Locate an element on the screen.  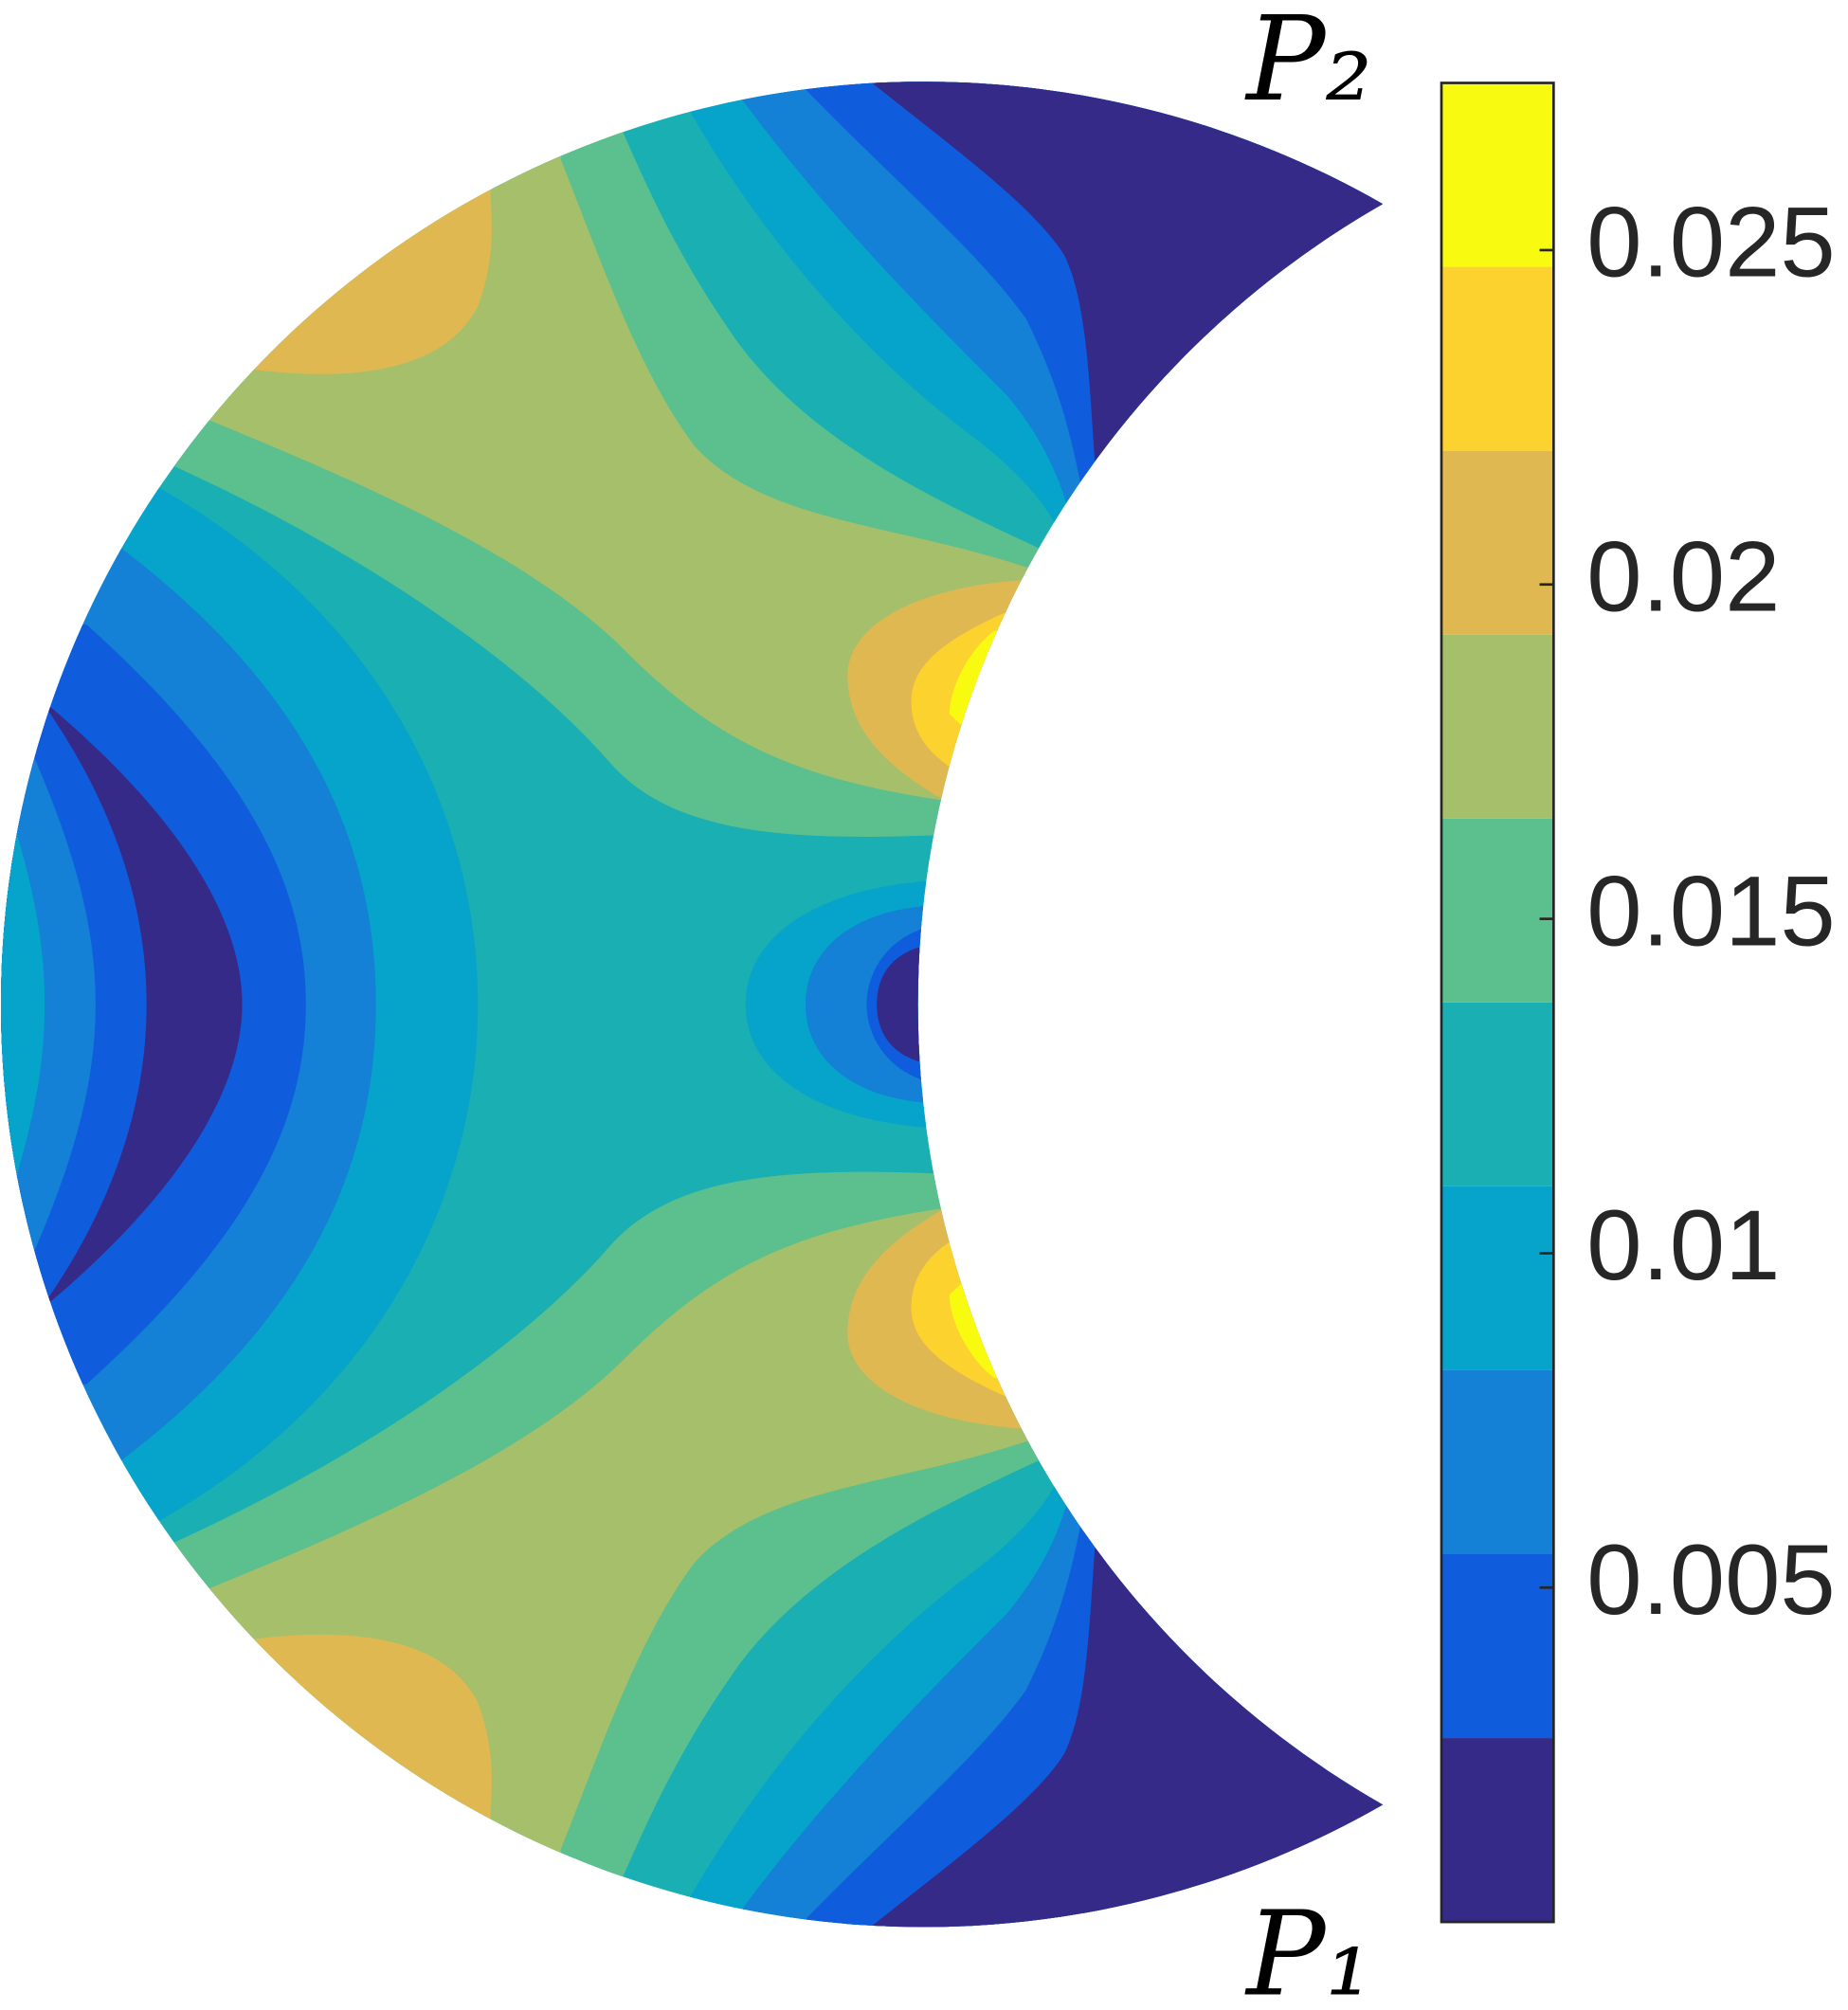
annotation: P₂ is located at coordinates (1308, 64).